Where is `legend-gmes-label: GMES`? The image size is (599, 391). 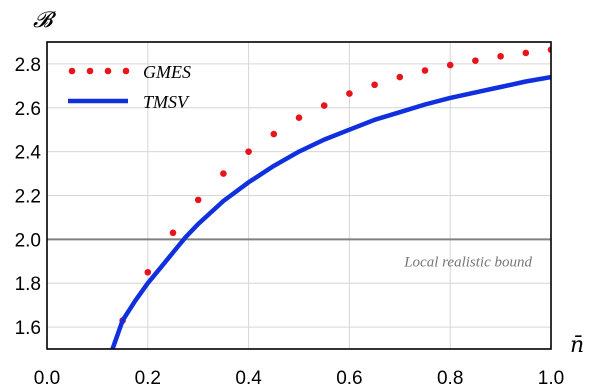
legend-gmes-label: GMES is located at coordinates (167, 72).